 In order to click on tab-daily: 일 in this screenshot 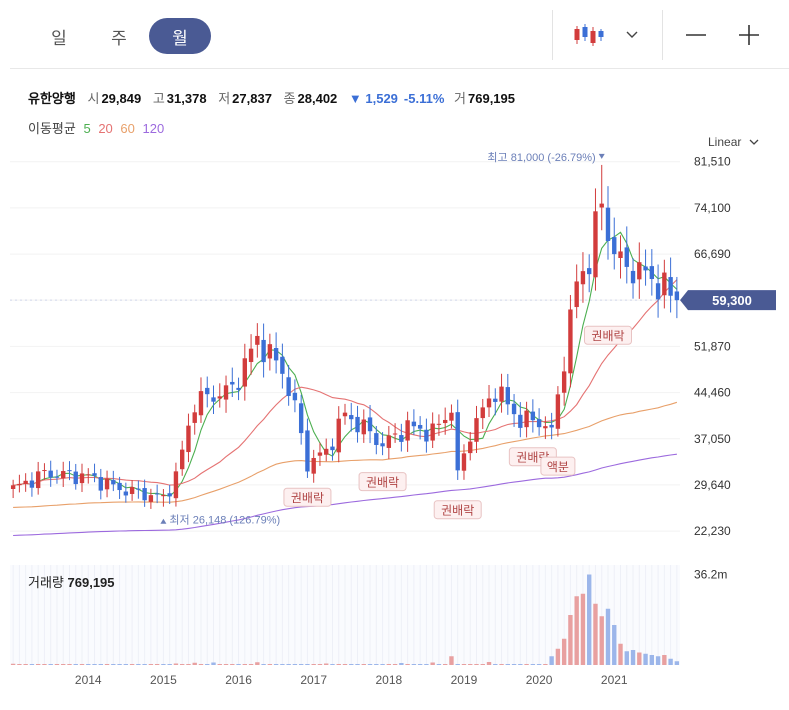, I will do `click(59, 38)`.